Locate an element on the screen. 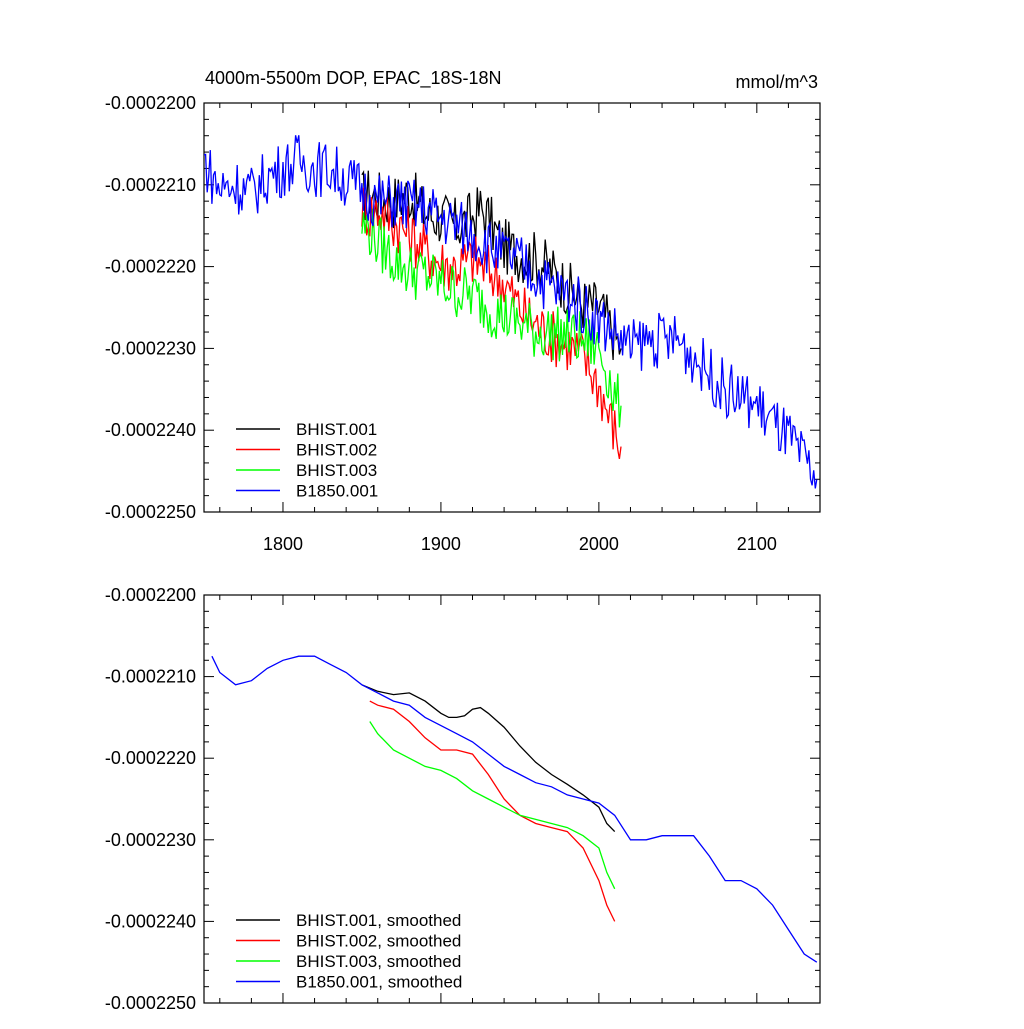 The width and height of the screenshot is (1024, 1029). x-tick-label: 2100 is located at coordinates (757, 544).